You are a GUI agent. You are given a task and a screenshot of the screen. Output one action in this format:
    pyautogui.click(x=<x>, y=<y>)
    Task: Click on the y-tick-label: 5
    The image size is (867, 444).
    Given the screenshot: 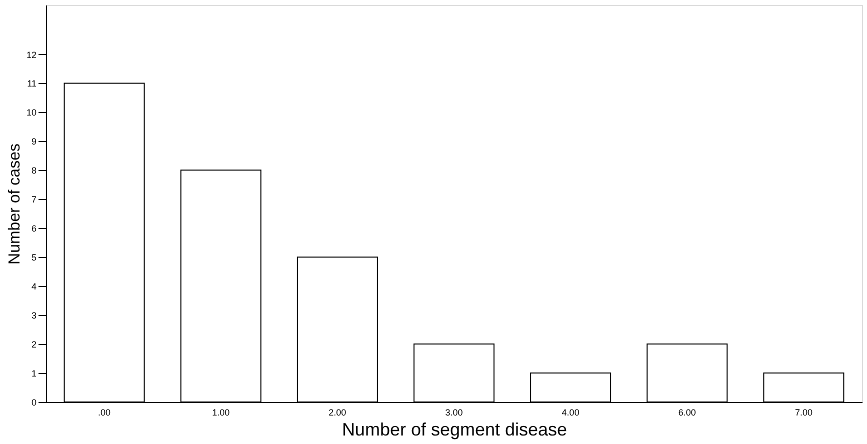 What is the action you would take?
    pyautogui.click(x=33, y=257)
    